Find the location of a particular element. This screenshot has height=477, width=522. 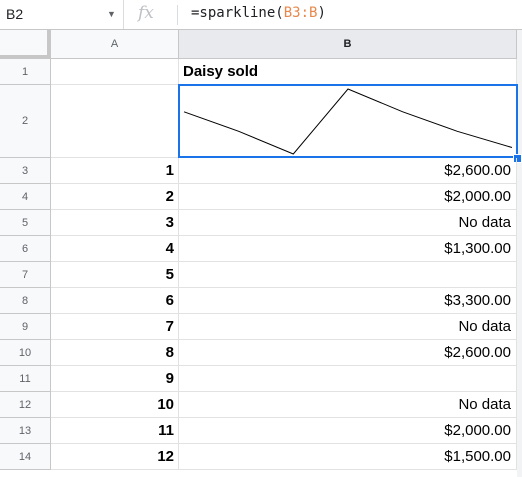

row-header: 12 is located at coordinates (25, 405).